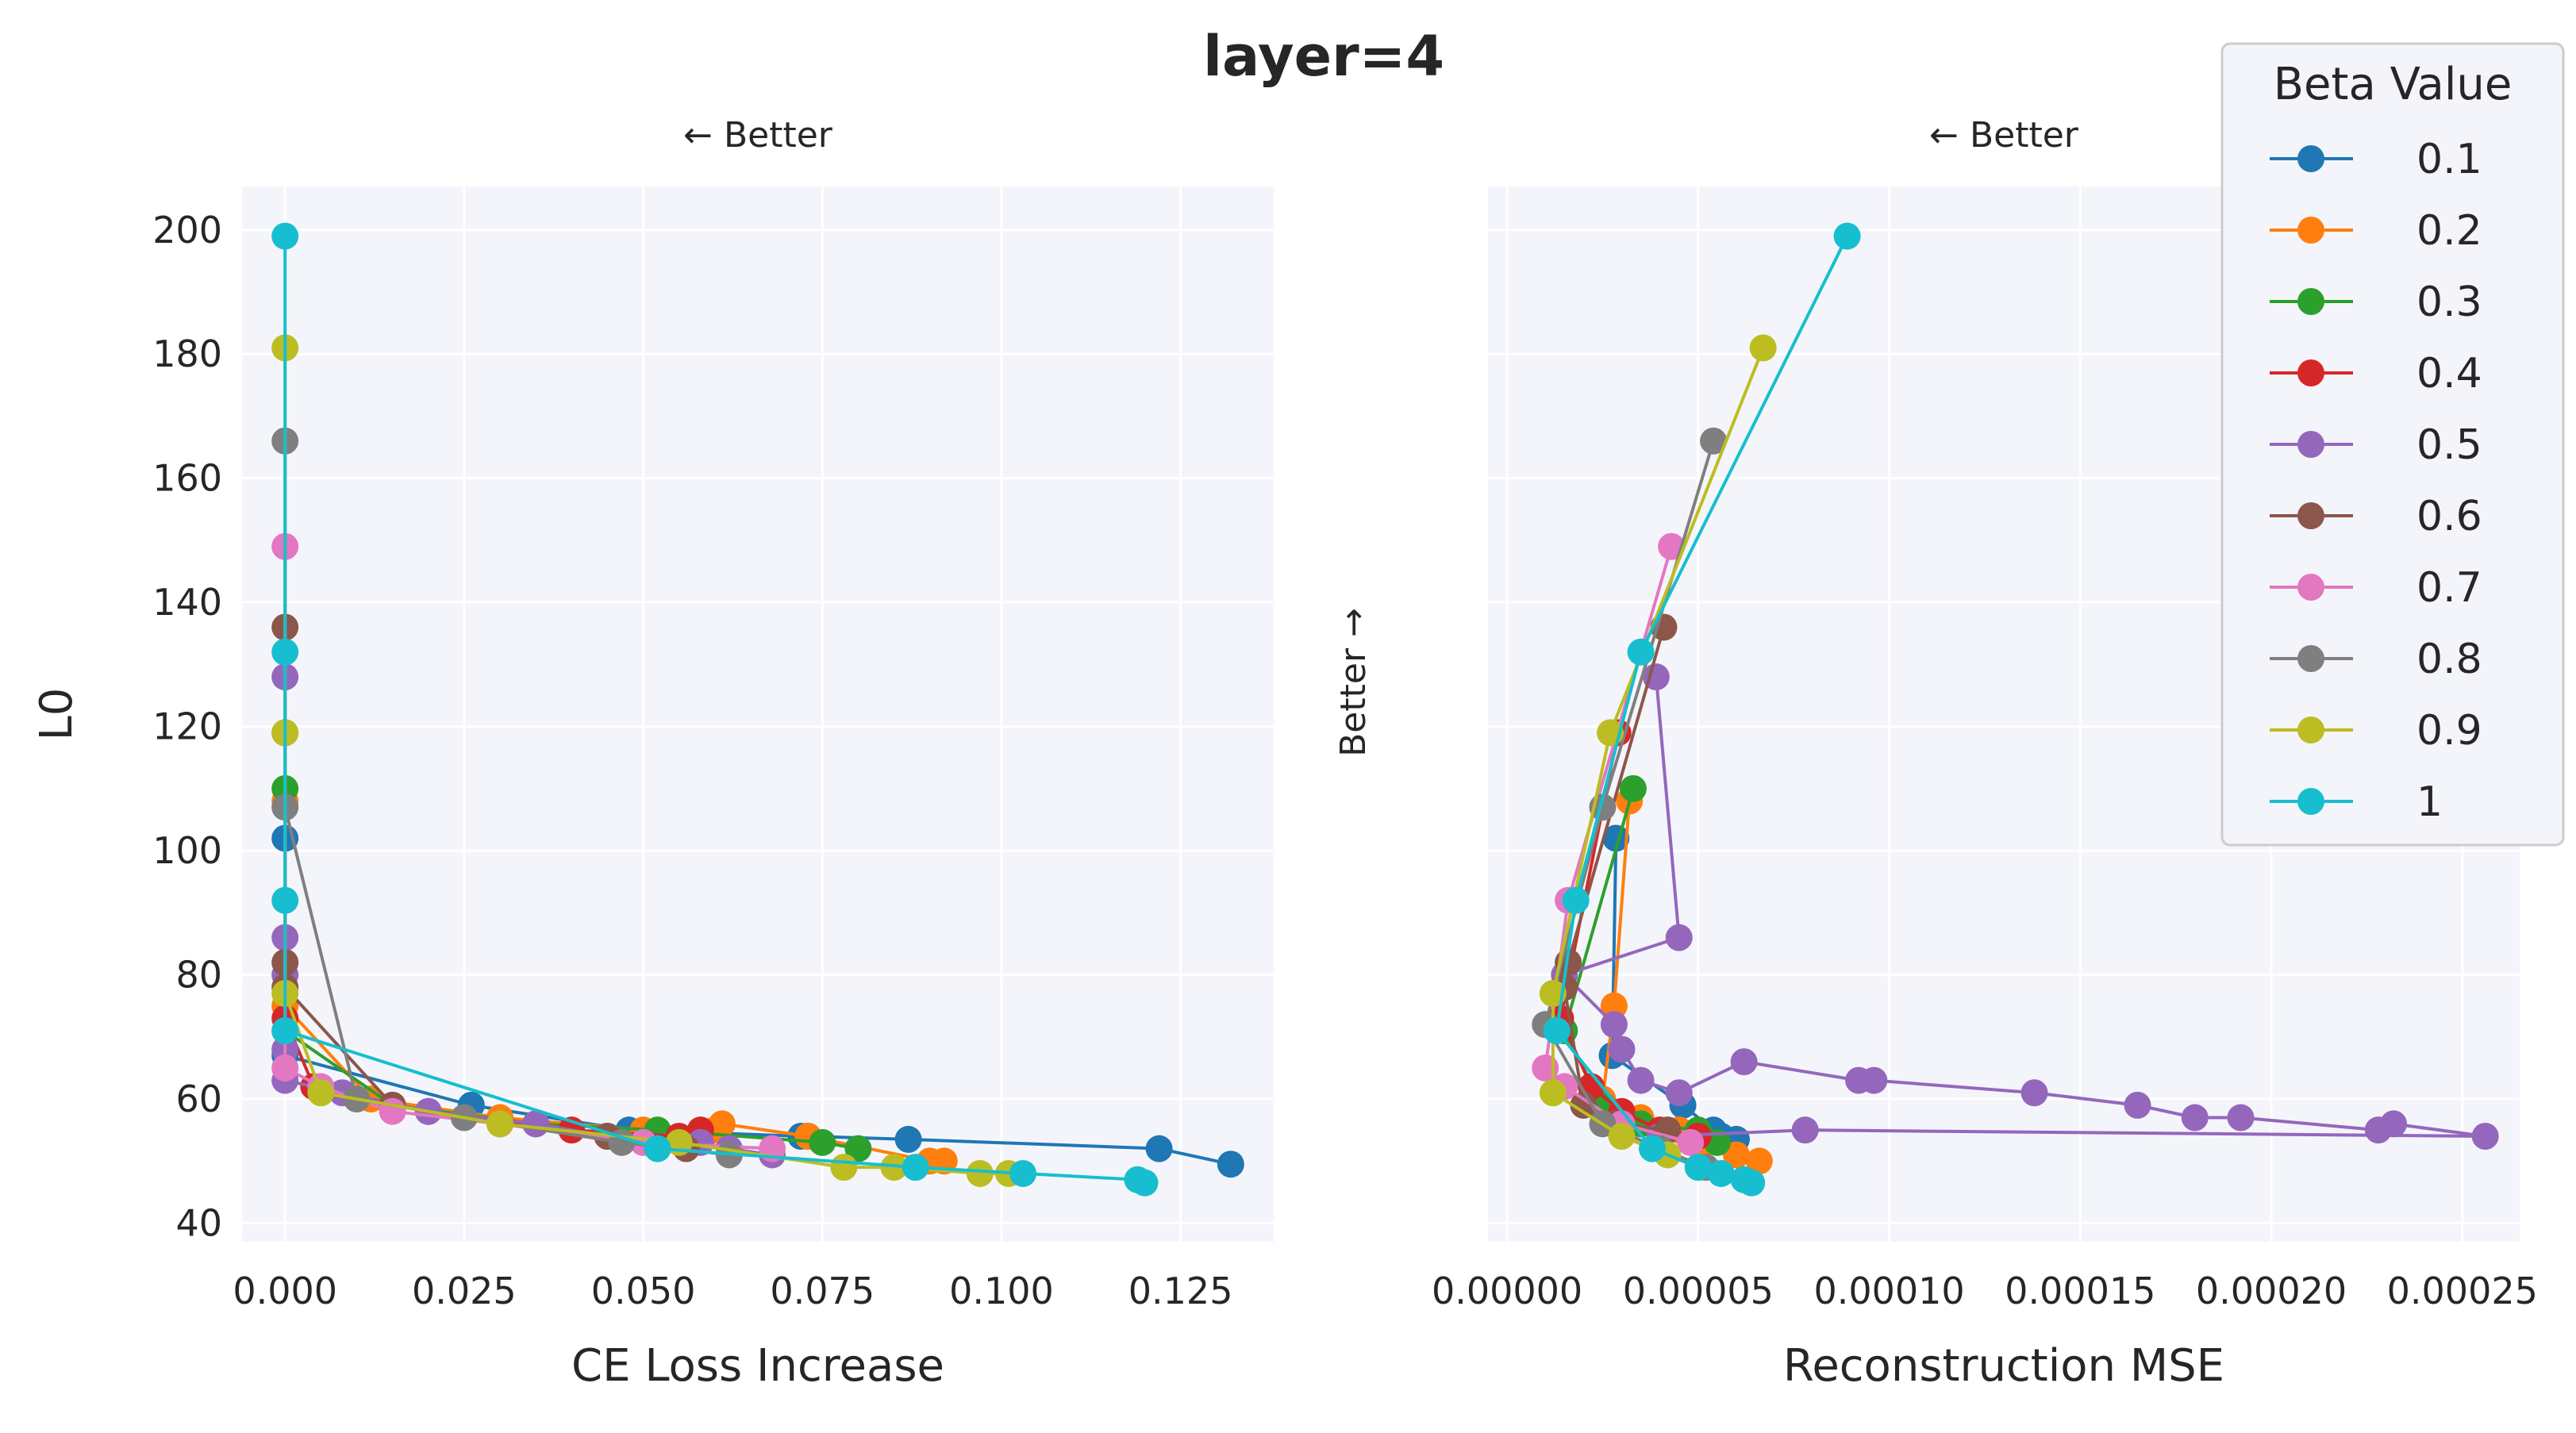  I want to click on legend-entry: 0.8, so click(2376, 660).